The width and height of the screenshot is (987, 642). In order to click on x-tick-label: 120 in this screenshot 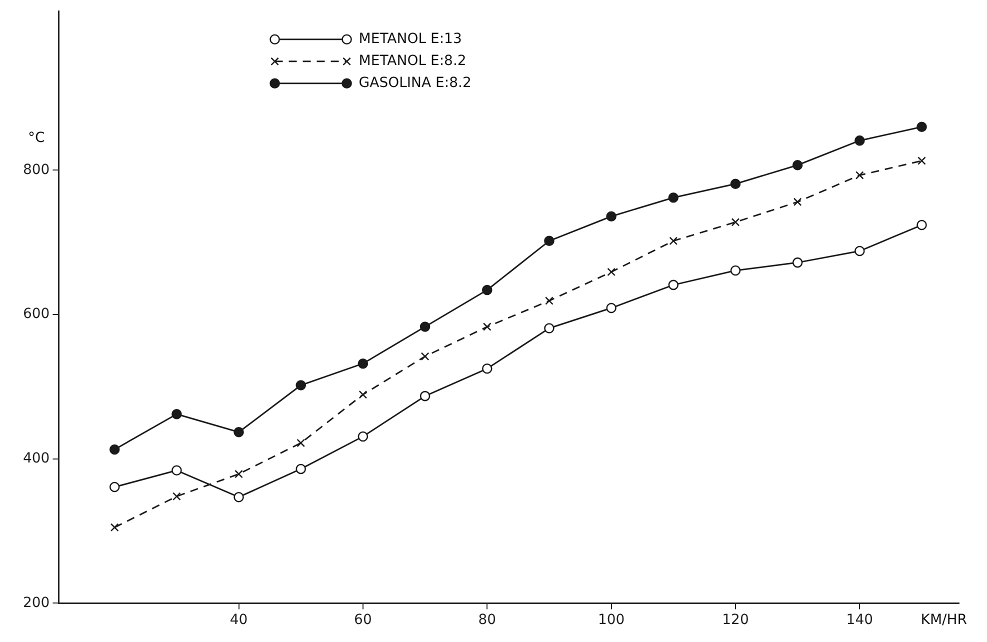, I will do `click(735, 620)`.